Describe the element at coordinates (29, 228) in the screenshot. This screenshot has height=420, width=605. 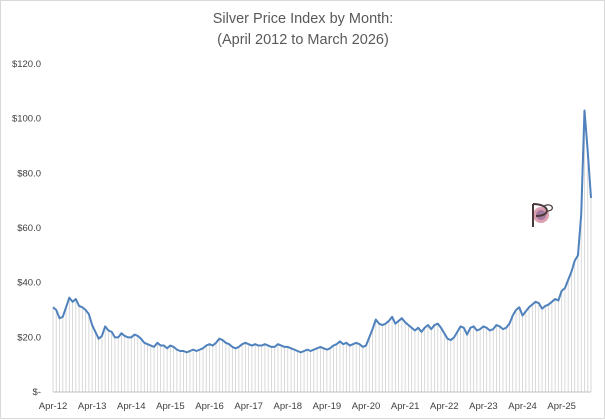
I see `y-tick-label: $60.0` at that location.